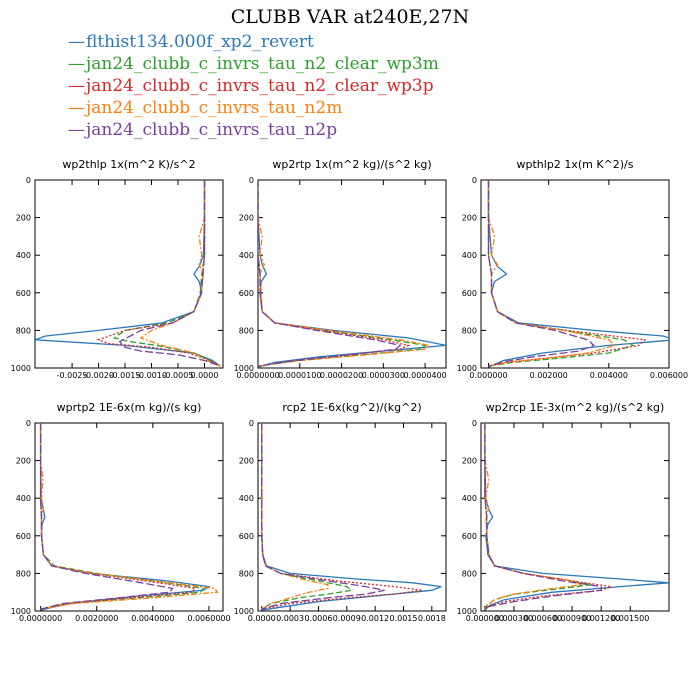 The image size is (700, 700). Describe the element at coordinates (251, 87) in the screenshot. I see `legend-entry: — jan24_clubb_c_invrs_tau_n2_clear_wp3p` at that location.